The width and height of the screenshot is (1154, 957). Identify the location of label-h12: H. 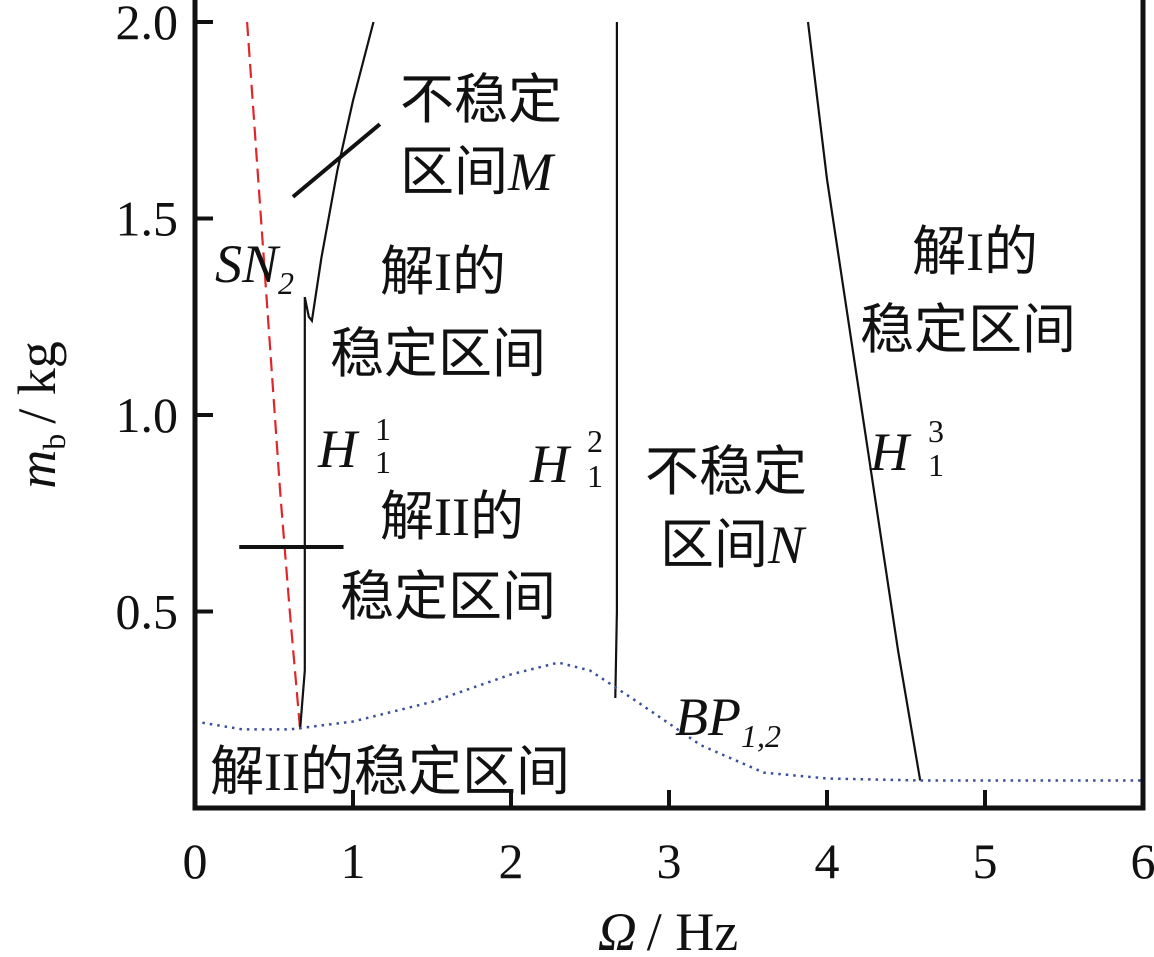
(550, 464).